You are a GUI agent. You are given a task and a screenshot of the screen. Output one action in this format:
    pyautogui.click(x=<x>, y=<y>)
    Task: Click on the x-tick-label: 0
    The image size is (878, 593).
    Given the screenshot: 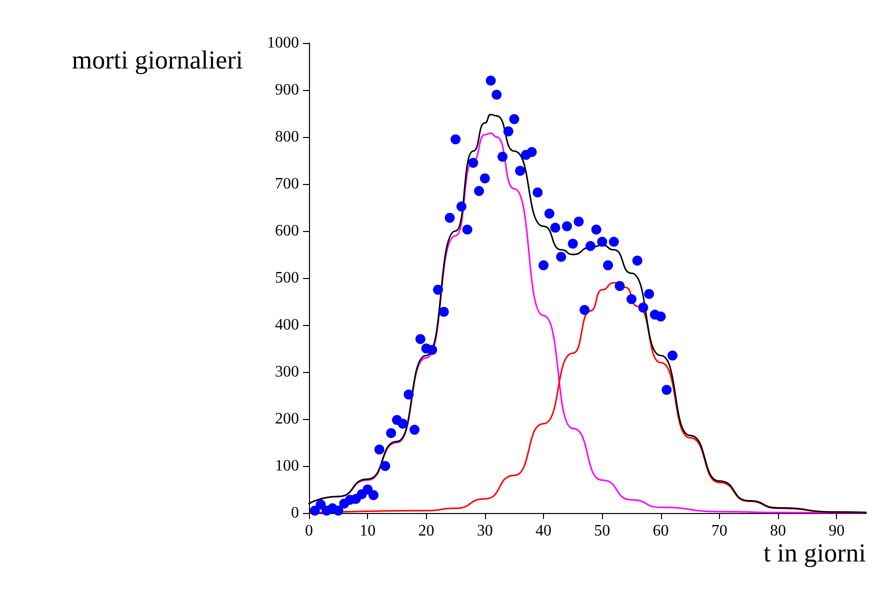 What is the action you would take?
    pyautogui.click(x=309, y=531)
    